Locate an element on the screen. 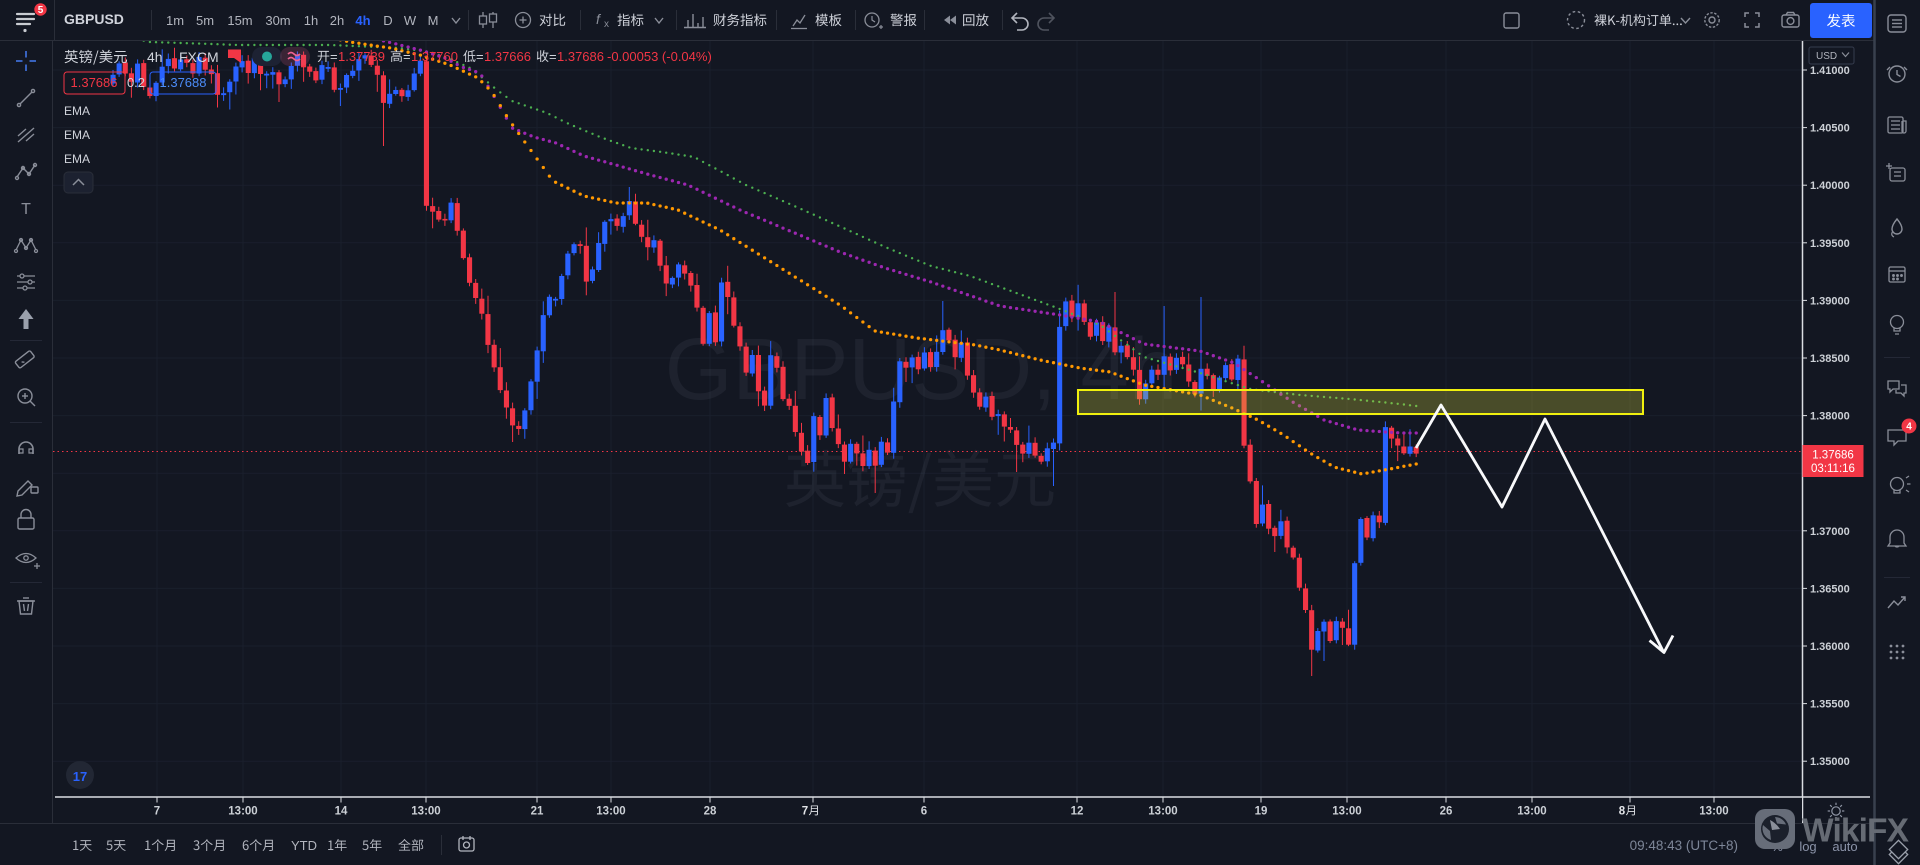 This screenshot has height=865, width=1920. svg-text: 5 is located at coordinates (41, 10).